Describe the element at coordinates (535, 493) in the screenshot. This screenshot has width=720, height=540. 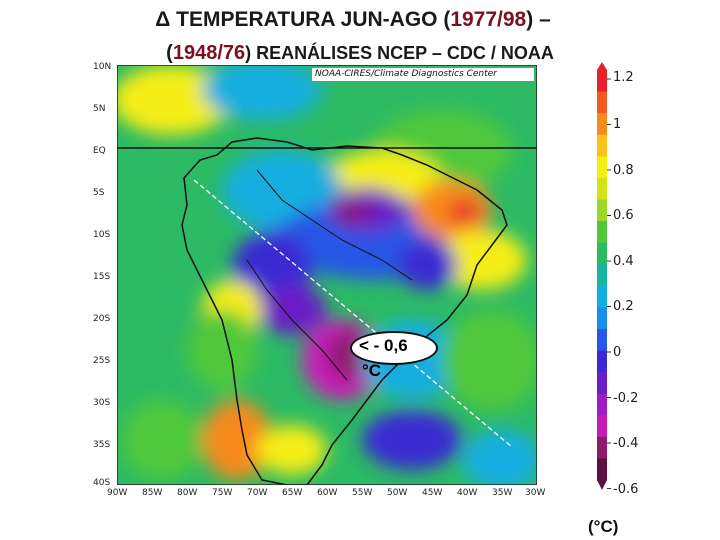
I see `lon-label: 30W` at that location.